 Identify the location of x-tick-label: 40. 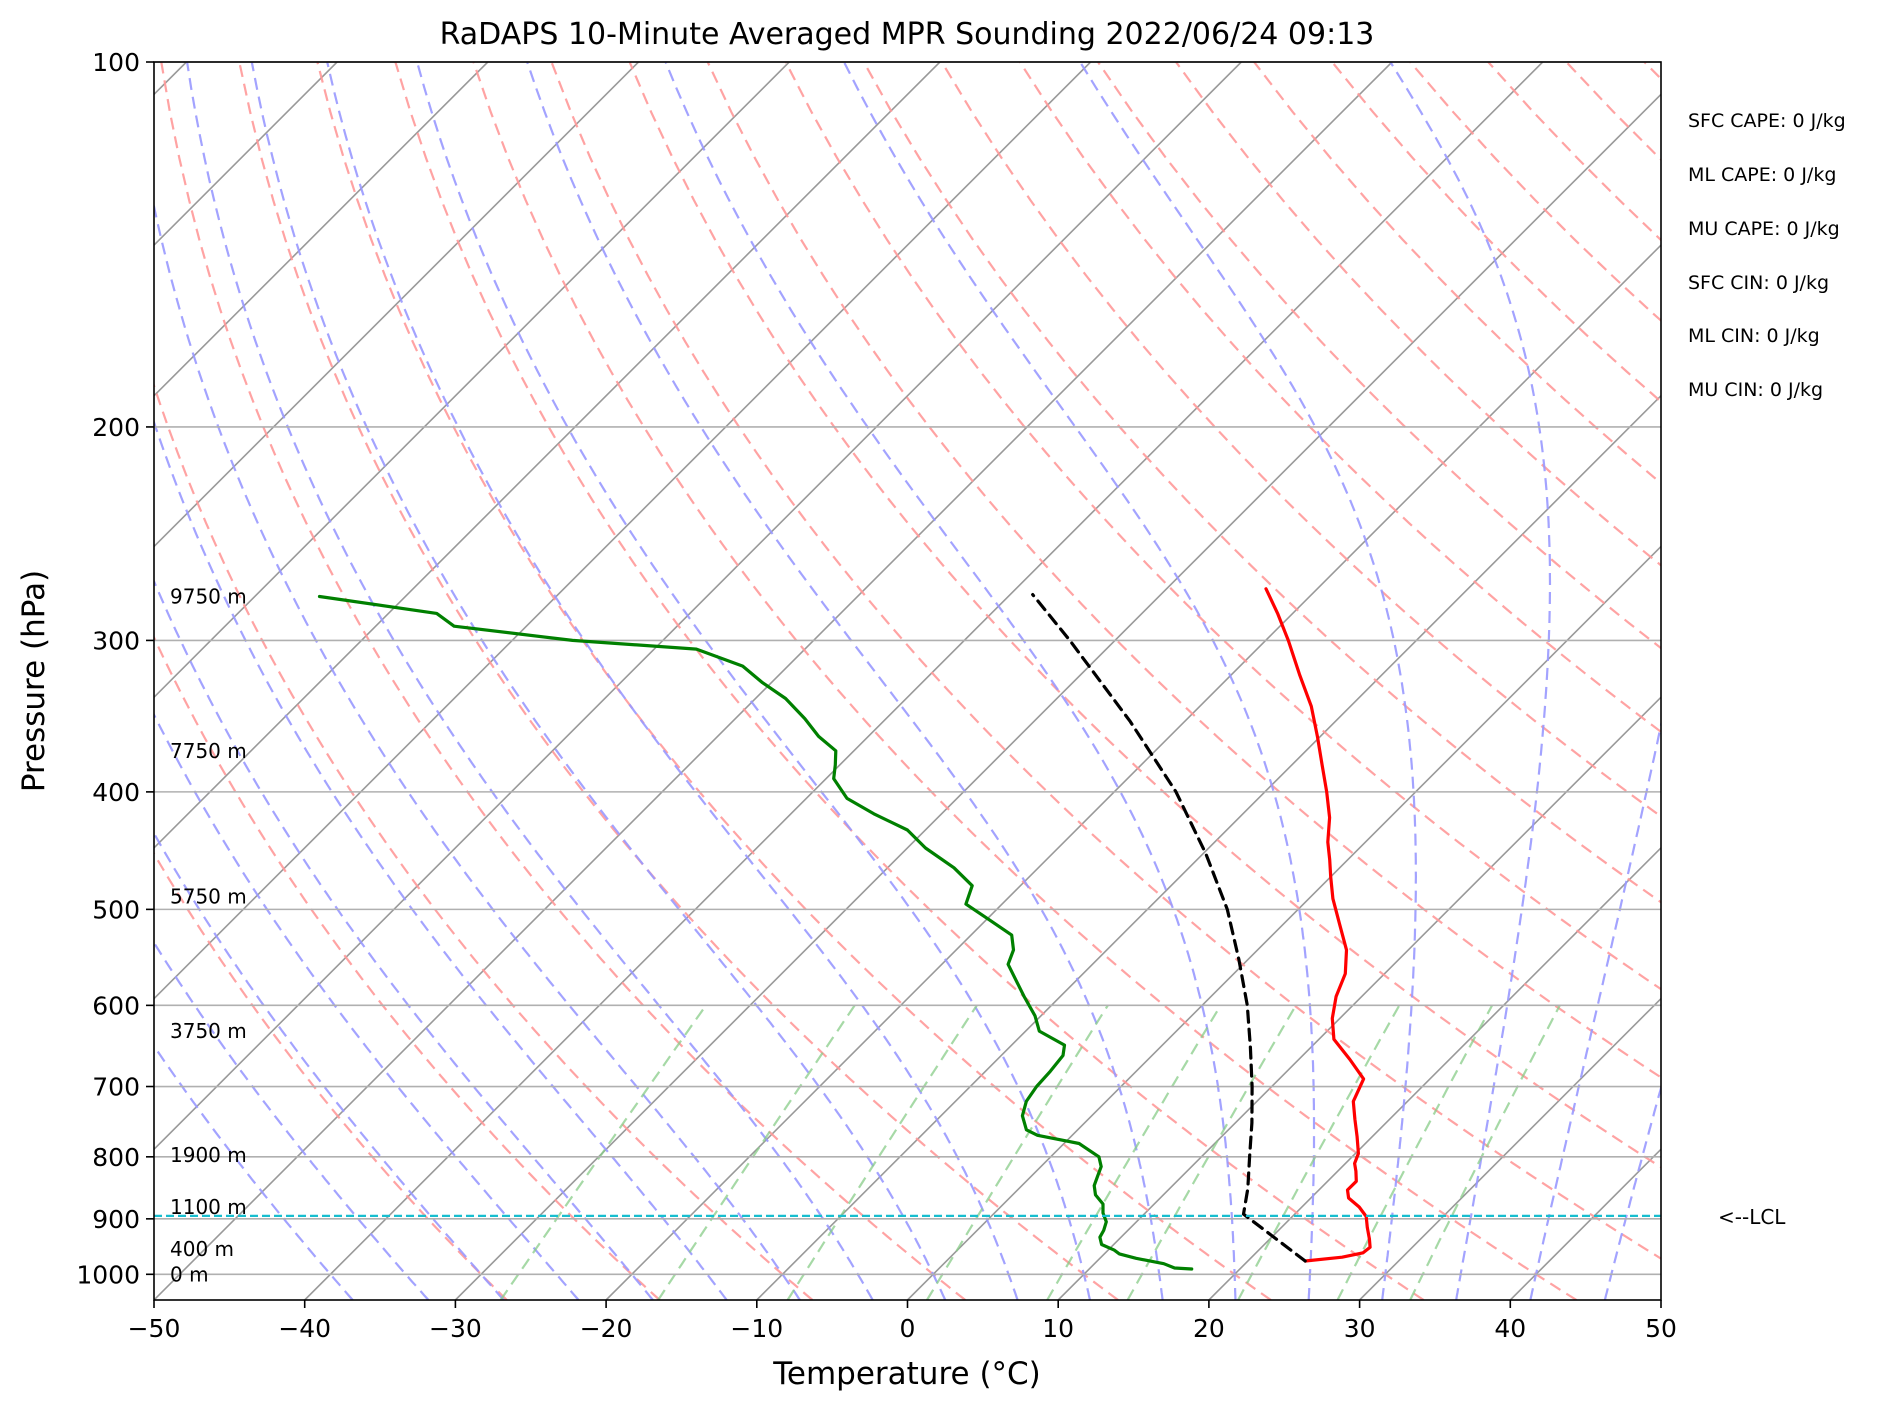
(1510, 1328).